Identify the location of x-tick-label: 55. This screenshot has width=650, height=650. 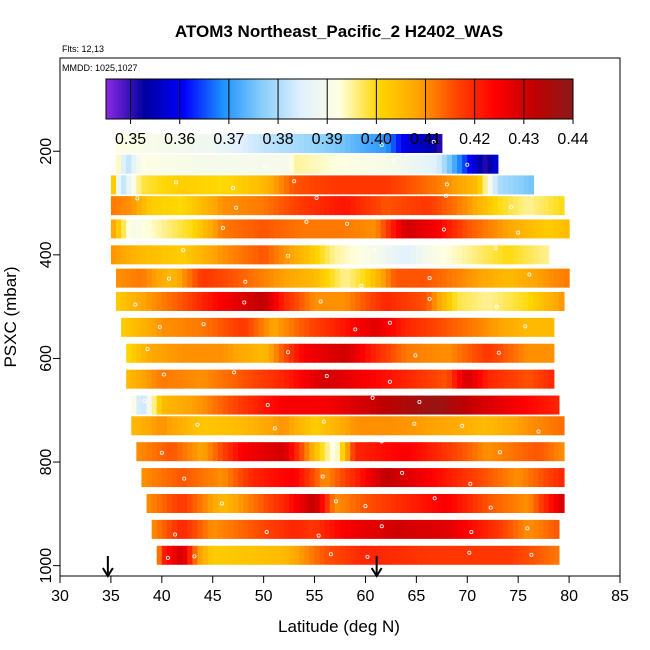
(315, 596).